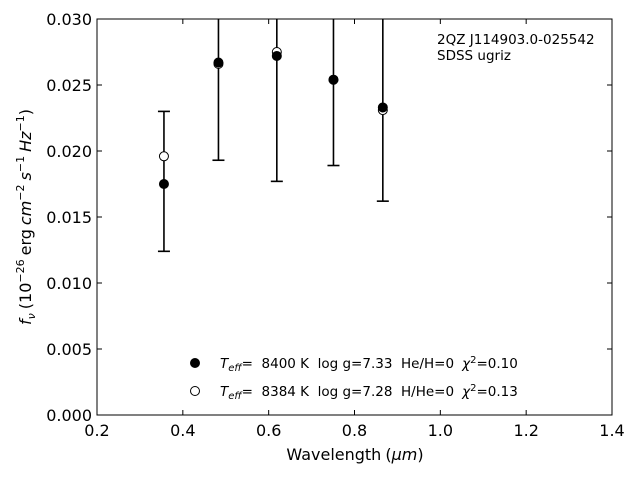 This screenshot has width=640, height=480. What do you see at coordinates (525, 430) in the screenshot?
I see `x-tick-label: 1.2` at bounding box center [525, 430].